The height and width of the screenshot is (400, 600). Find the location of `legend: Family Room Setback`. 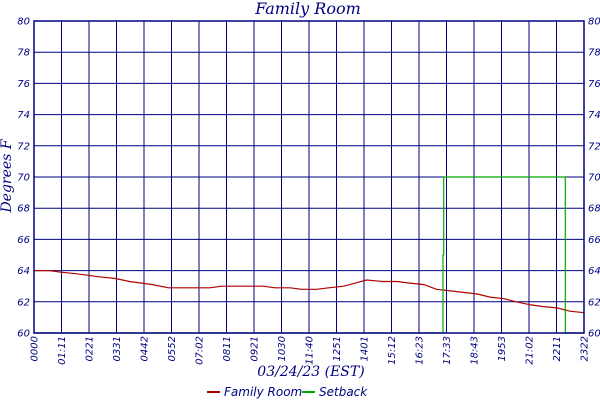

legend: Family Room Setback is located at coordinates (287, 392).